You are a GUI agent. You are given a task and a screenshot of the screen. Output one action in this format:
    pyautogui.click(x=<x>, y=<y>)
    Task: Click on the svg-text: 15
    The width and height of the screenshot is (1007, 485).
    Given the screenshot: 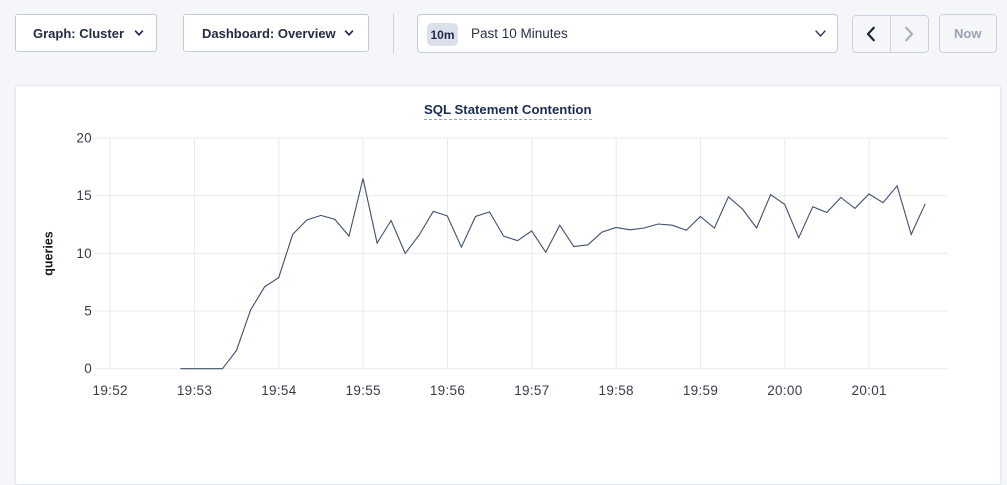 What is the action you would take?
    pyautogui.click(x=84, y=195)
    